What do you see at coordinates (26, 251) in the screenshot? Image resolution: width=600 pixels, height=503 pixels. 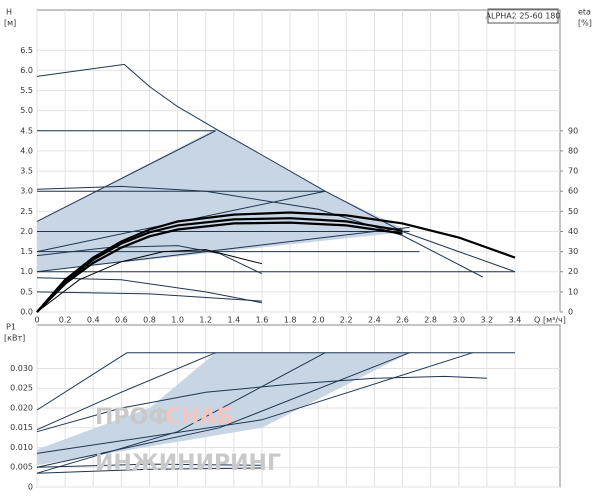 I see `y-tick-label: 1.5` at bounding box center [26, 251].